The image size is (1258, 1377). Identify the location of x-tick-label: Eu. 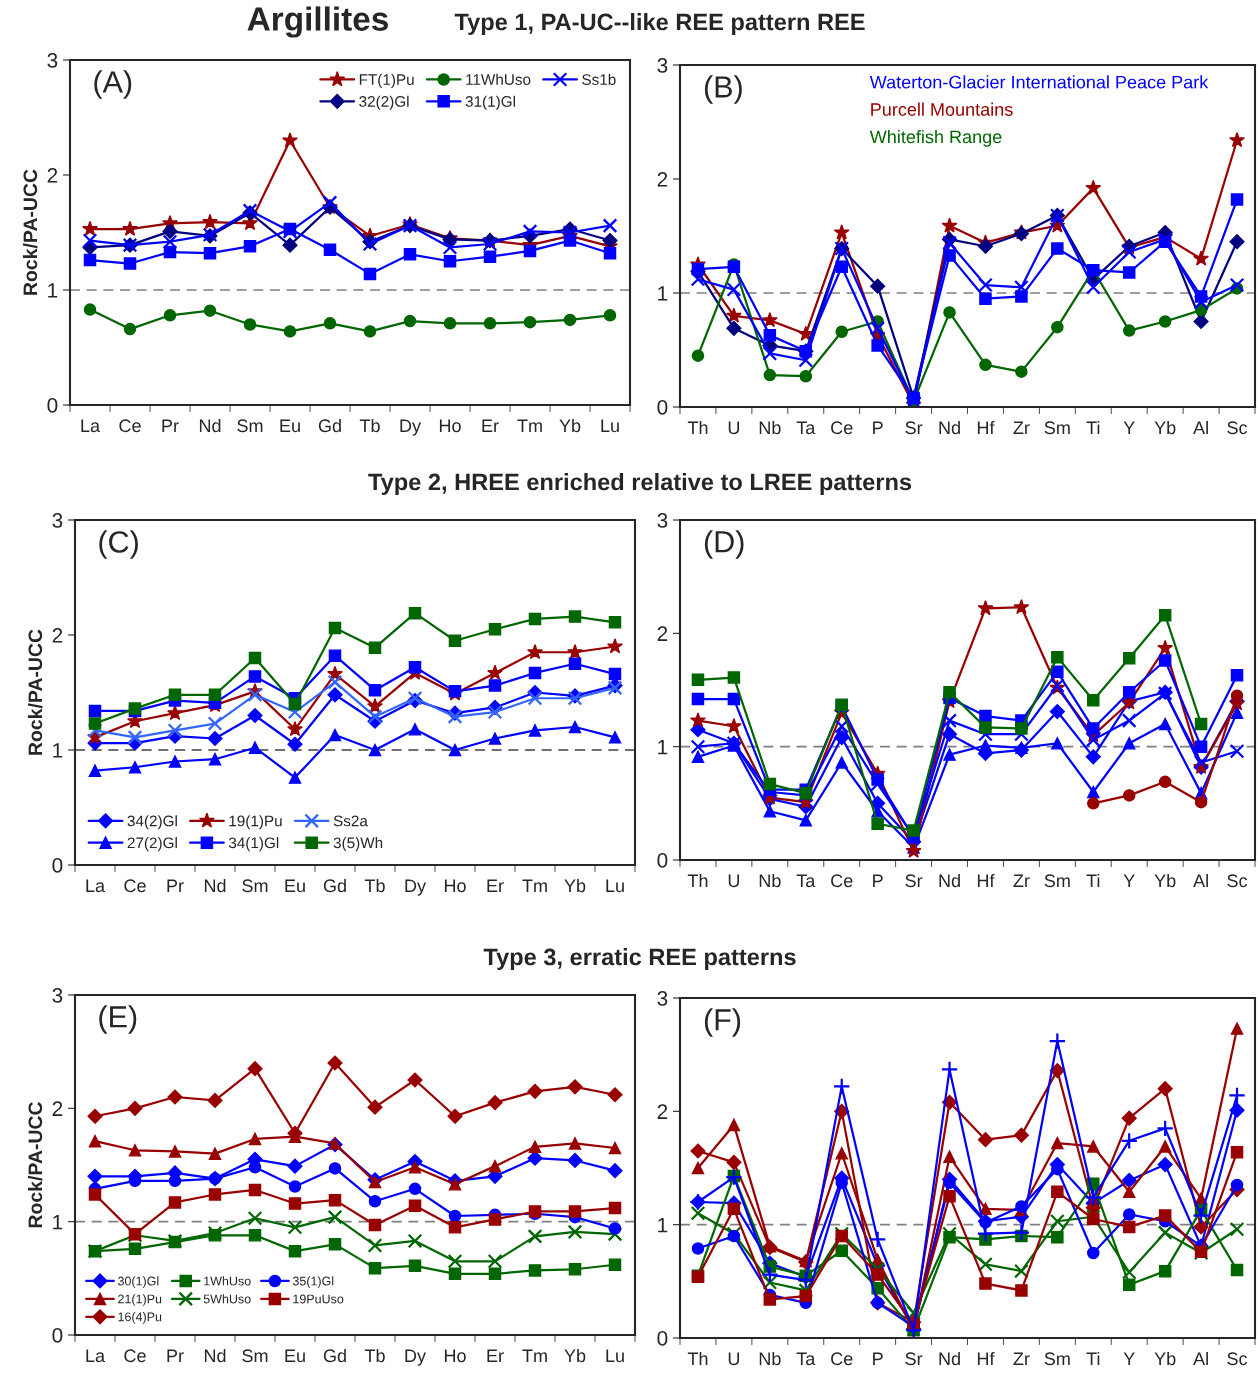
(295, 1356).